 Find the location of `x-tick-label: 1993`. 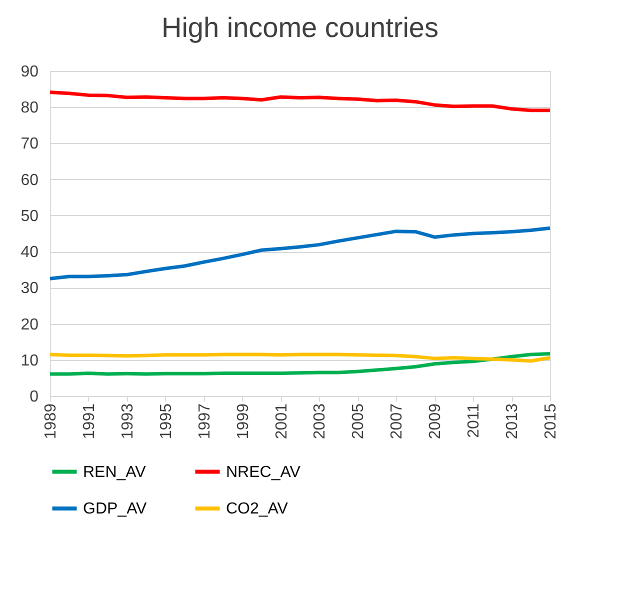

x-tick-label: 1993 is located at coordinates (127, 421).